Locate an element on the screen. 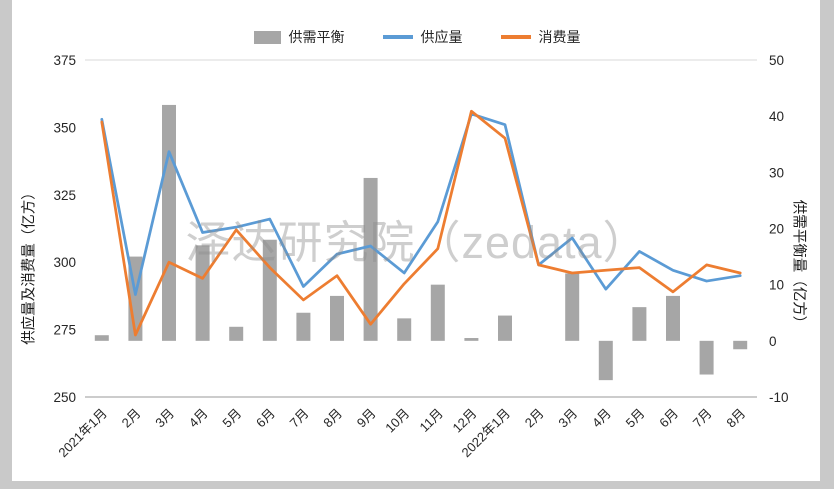 This screenshot has height=489, width=834. bar-12月 is located at coordinates (471, 339).